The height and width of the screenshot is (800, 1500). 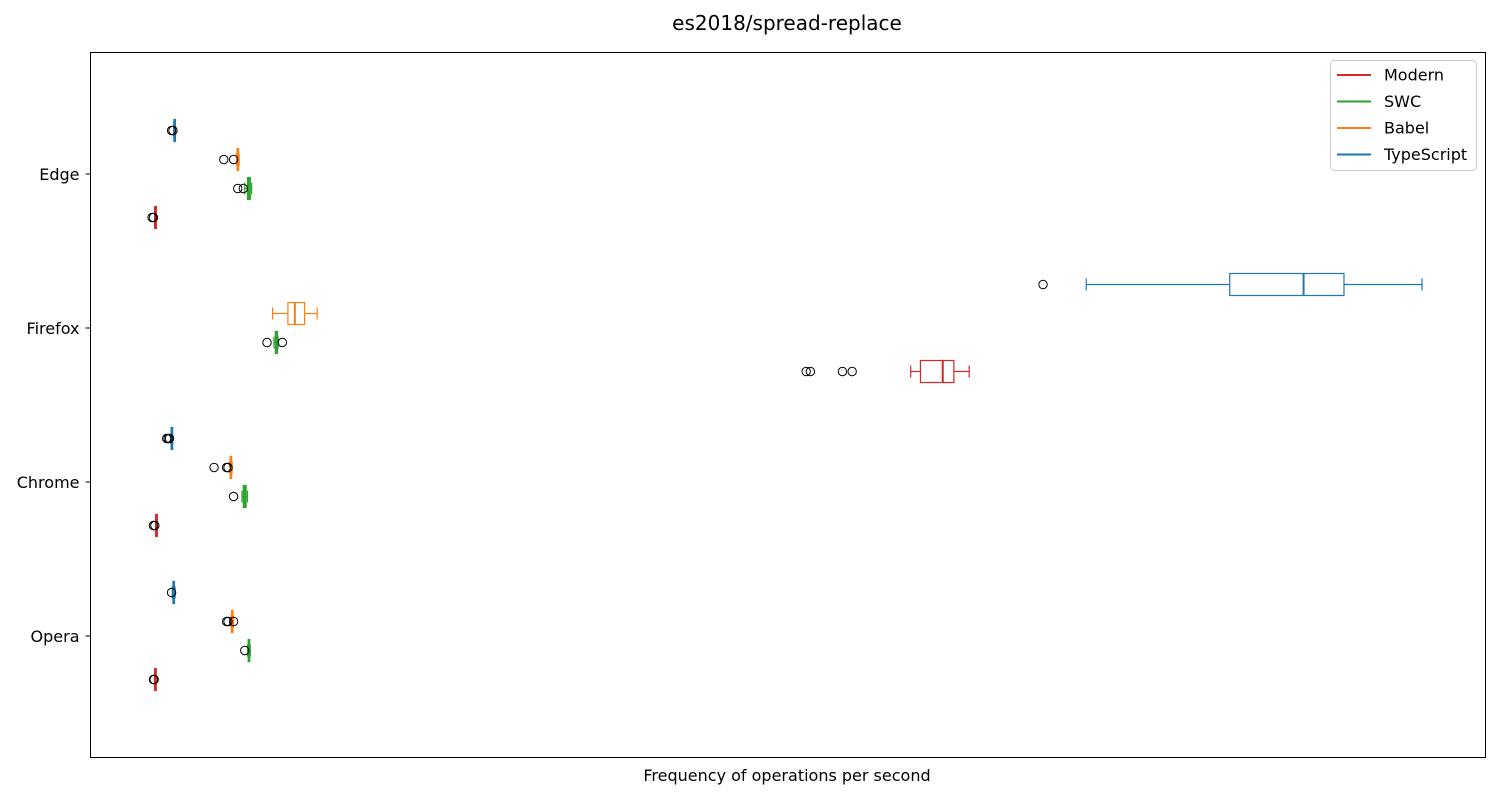 I want to click on box-swc-firefox, so click(x=275, y=342).